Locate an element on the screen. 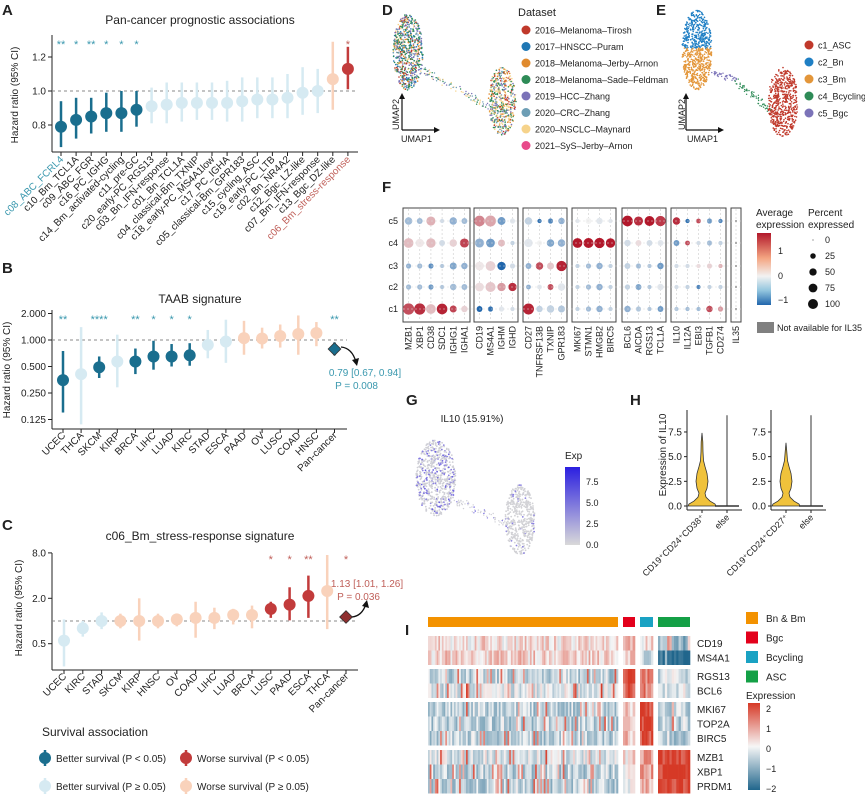  row-label: c1 is located at coordinates (393, 309).